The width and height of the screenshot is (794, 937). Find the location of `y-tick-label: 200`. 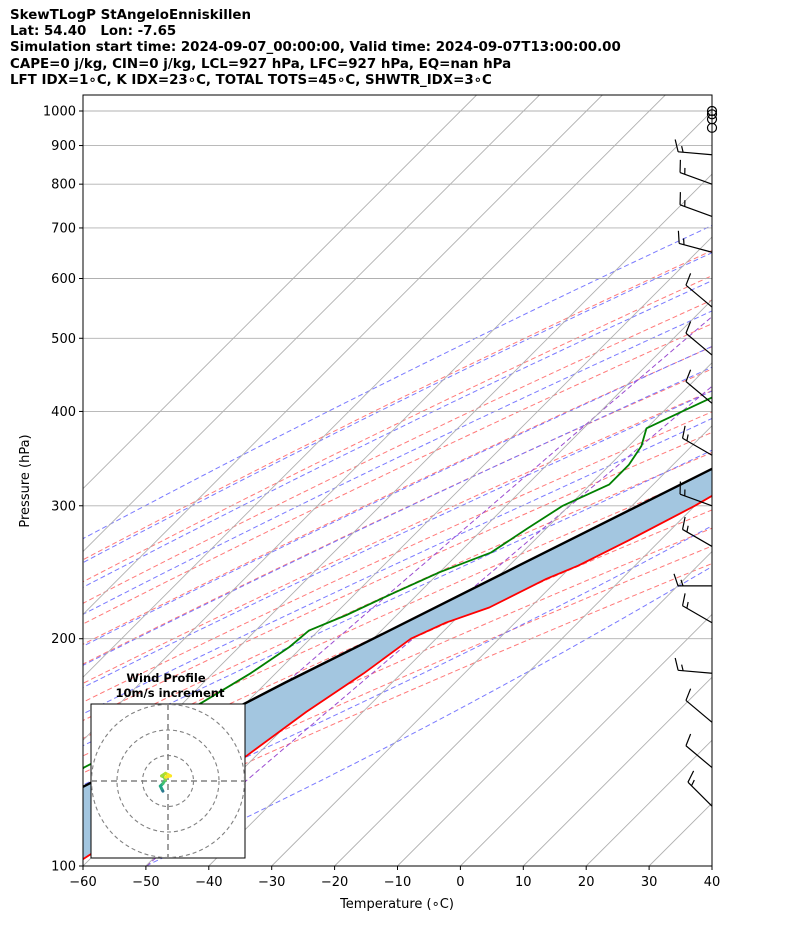

y-tick-label: 200 is located at coordinates (63, 639).